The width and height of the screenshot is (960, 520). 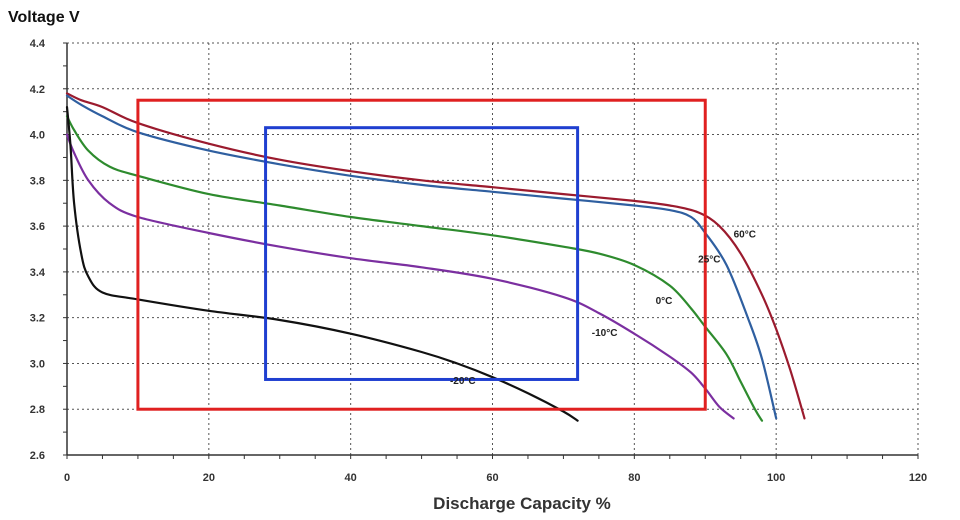 I want to click on y-tick-label: 3.4, so click(x=38, y=273).